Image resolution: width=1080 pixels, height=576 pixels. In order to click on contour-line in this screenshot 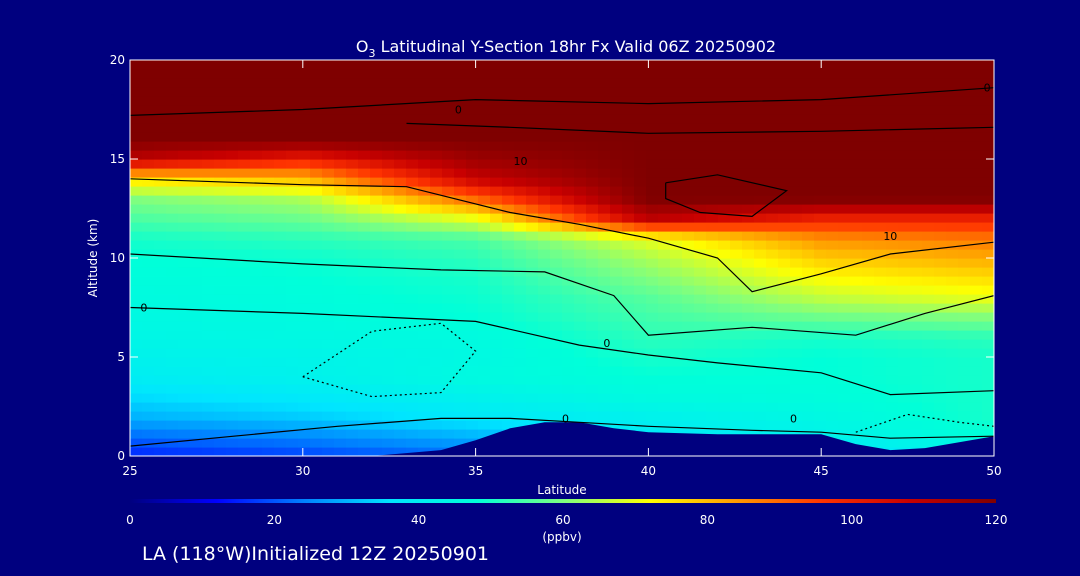, I will do `click(562, 294)`.